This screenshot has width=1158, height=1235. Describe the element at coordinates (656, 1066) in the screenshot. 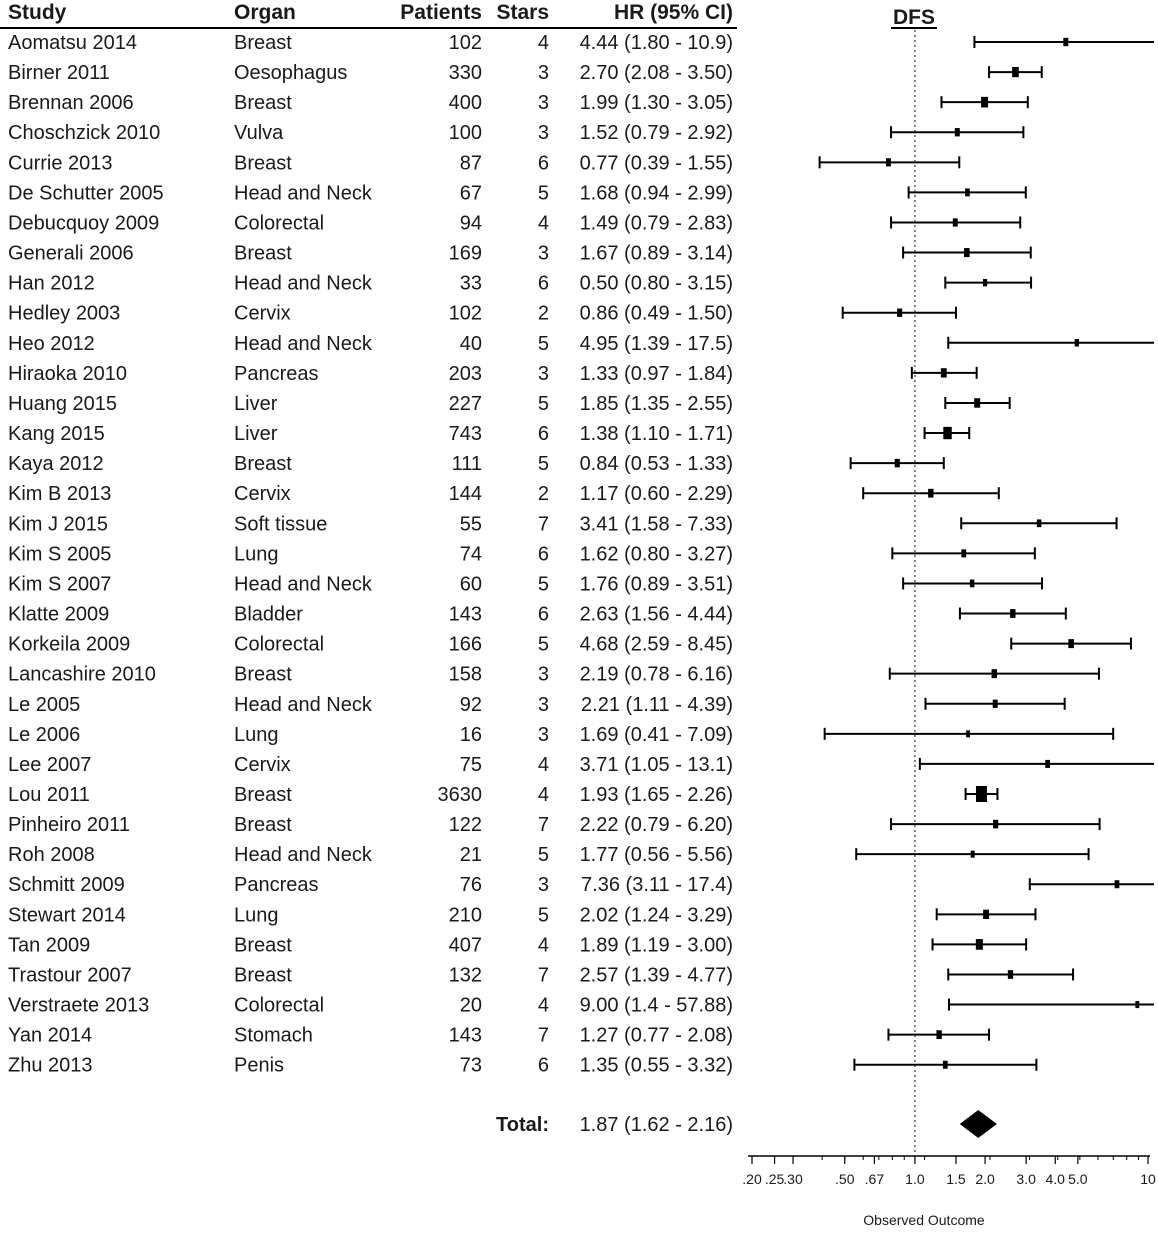

I see `hr-value: 1.35 (0.55 - 3.32)` at that location.